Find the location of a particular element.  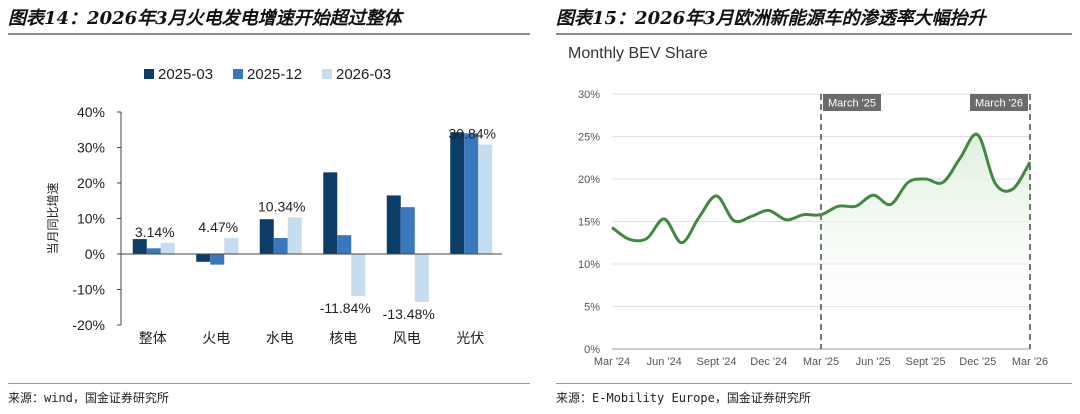

bev-line is located at coordinates (821, 188).